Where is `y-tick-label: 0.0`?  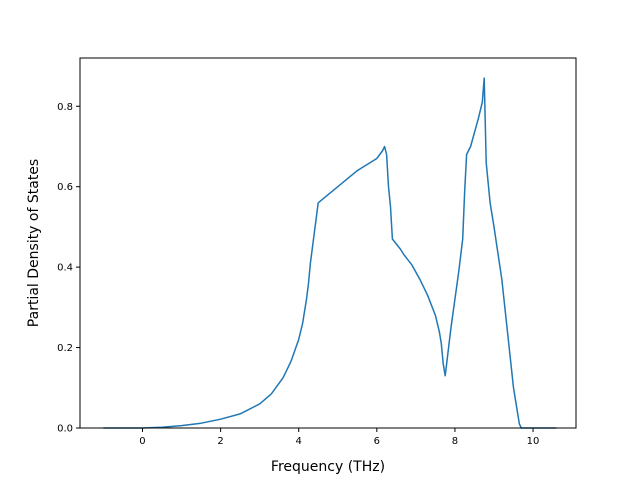
y-tick-label: 0.0 is located at coordinates (65, 429).